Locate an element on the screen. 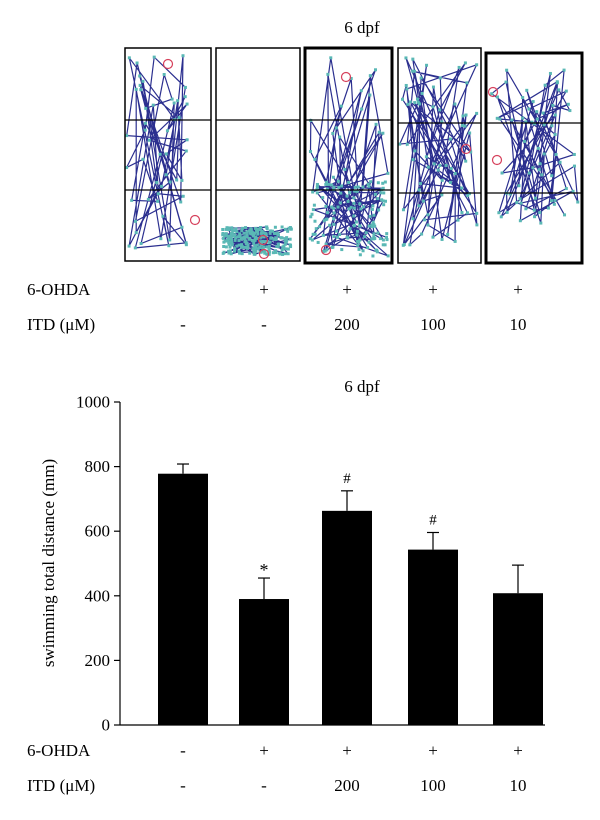  chart-itd-value-1: - is located at coordinates (183, 785).